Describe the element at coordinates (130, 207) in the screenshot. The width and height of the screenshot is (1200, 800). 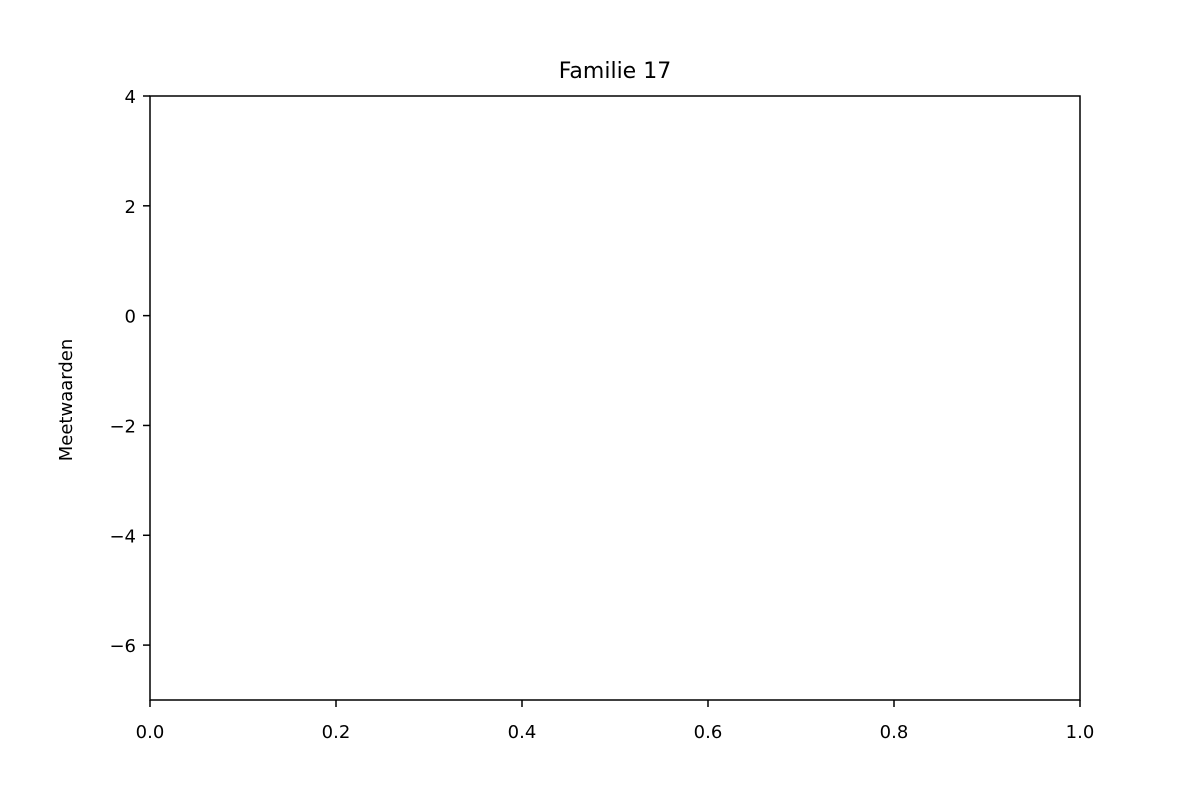
I see `y-tick-label: 2` at that location.